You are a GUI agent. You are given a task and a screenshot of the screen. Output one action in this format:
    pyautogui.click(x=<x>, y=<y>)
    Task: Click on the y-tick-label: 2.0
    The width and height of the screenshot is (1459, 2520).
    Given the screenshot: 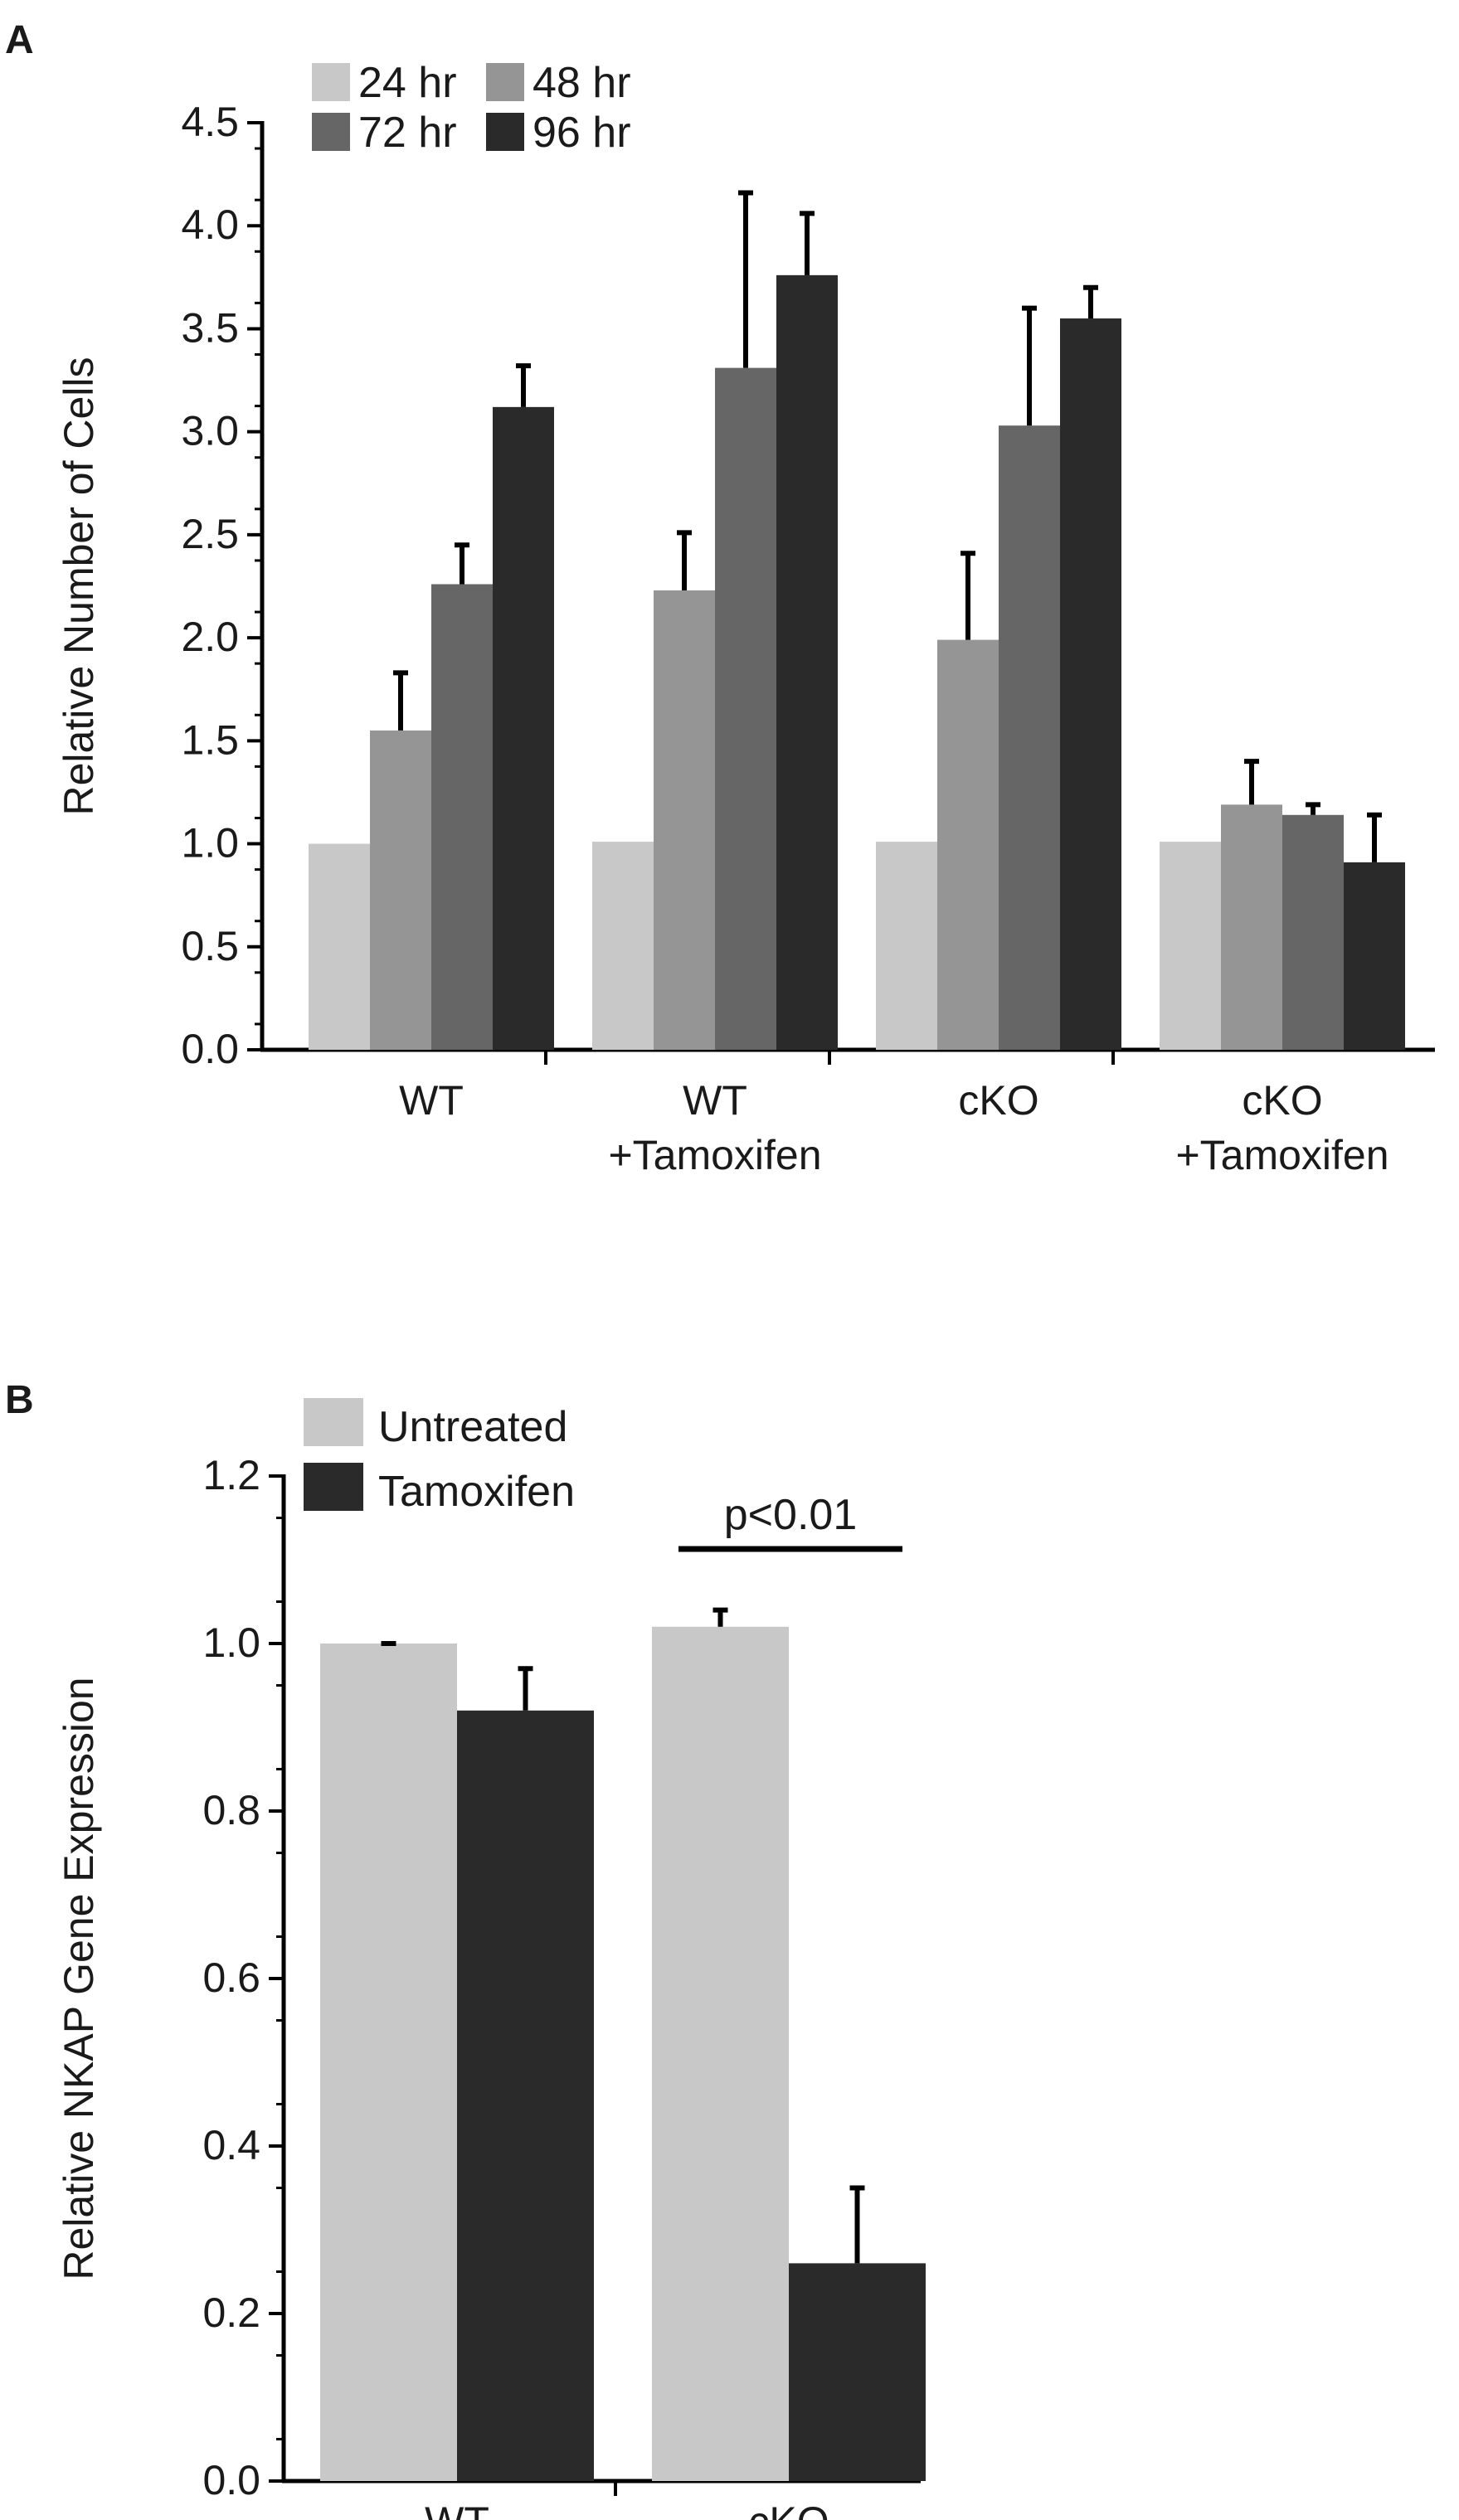 What is the action you would take?
    pyautogui.click(x=210, y=637)
    